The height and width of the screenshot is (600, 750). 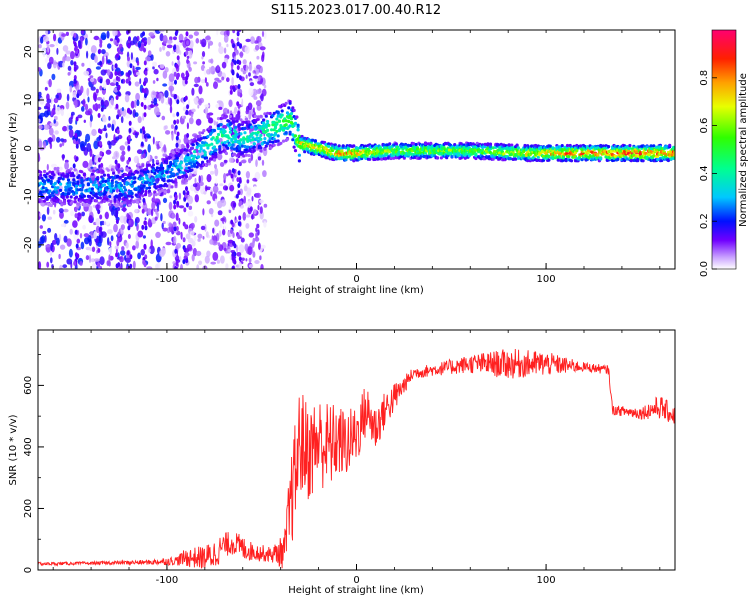 What do you see at coordinates (724, 149) in the screenshot?
I see `colorbar-gradient` at bounding box center [724, 149].